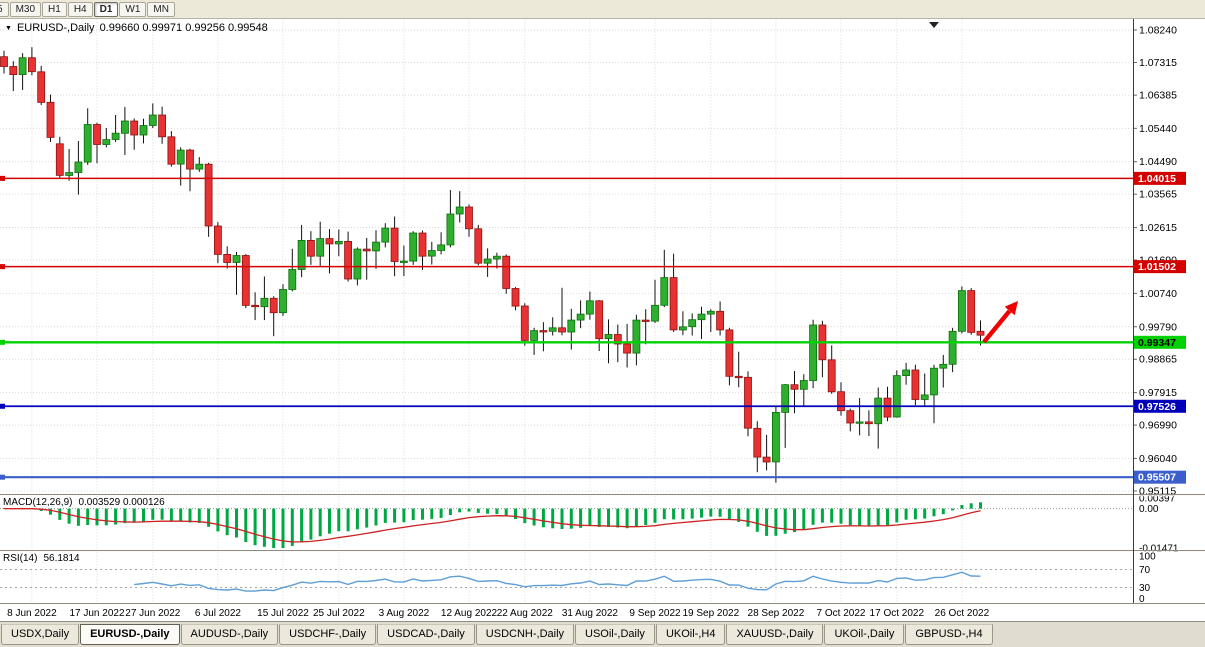 The width and height of the screenshot is (1205, 647). I want to click on tab-ukoil-h4: UKOil-,H4, so click(690, 634).